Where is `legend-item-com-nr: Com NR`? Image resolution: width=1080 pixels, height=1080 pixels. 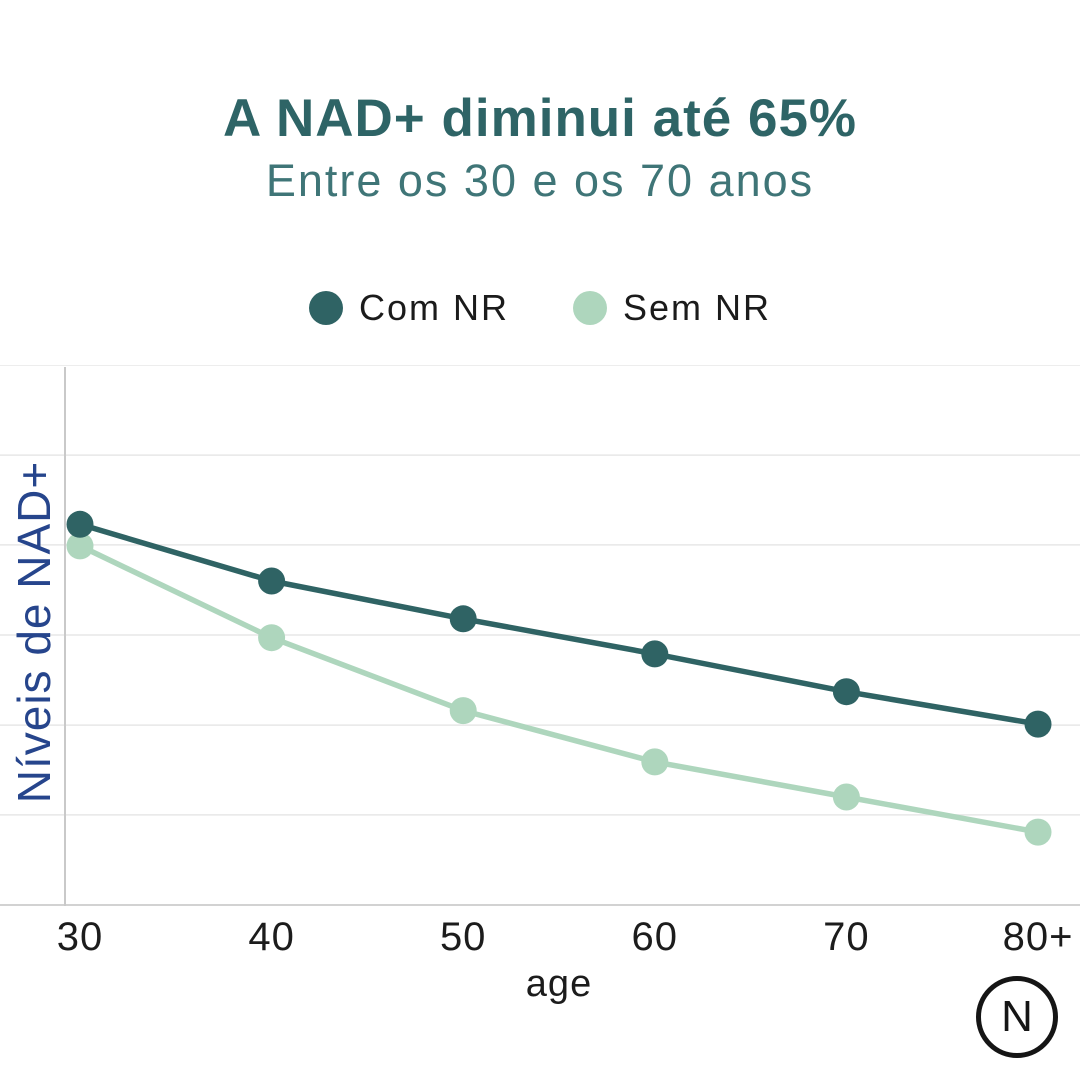
legend-item-com-nr: Com NR is located at coordinates (408, 308).